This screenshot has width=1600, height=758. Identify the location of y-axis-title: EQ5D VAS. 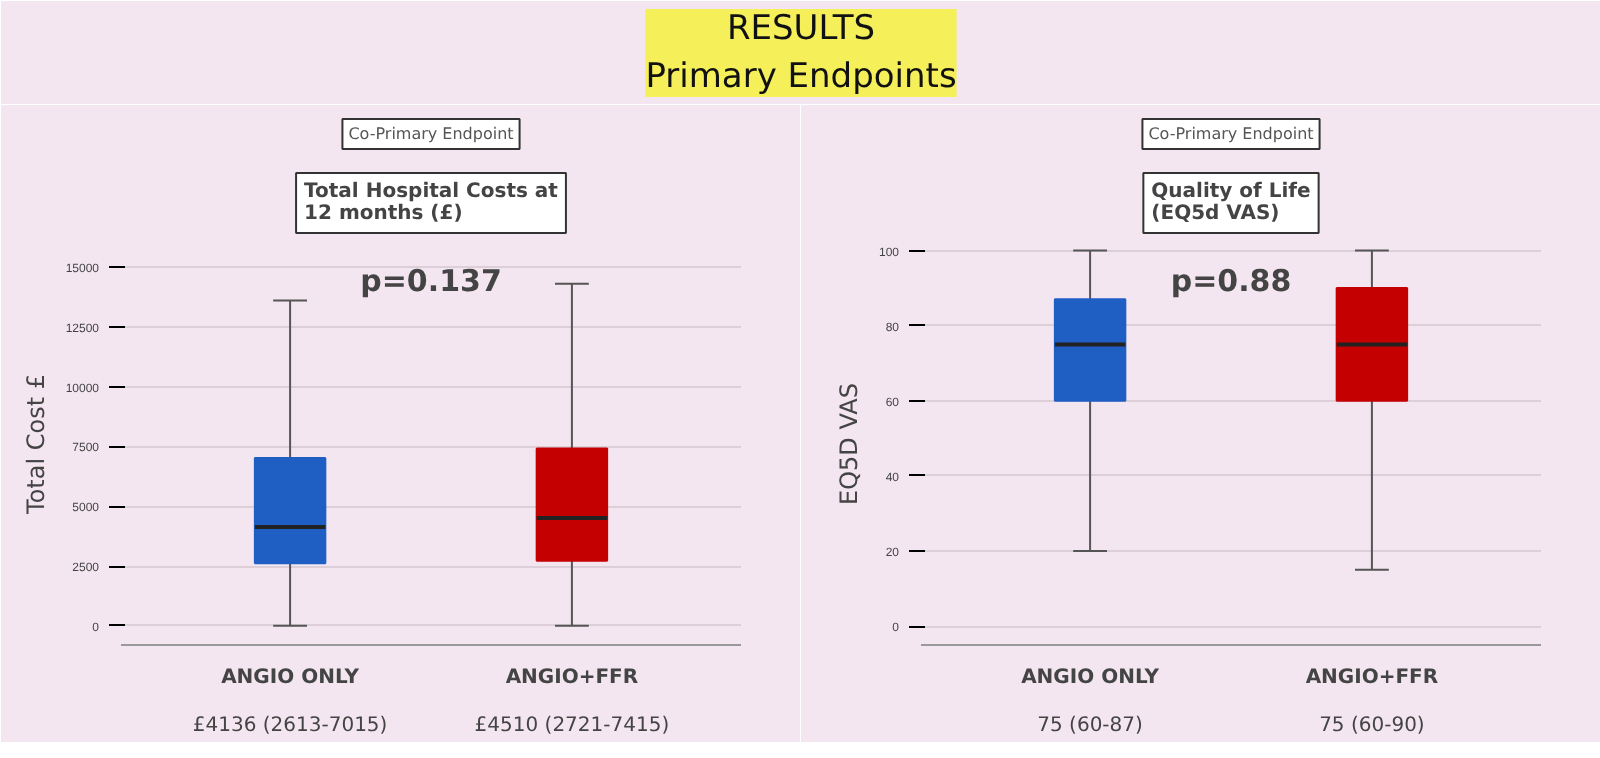
(848, 444).